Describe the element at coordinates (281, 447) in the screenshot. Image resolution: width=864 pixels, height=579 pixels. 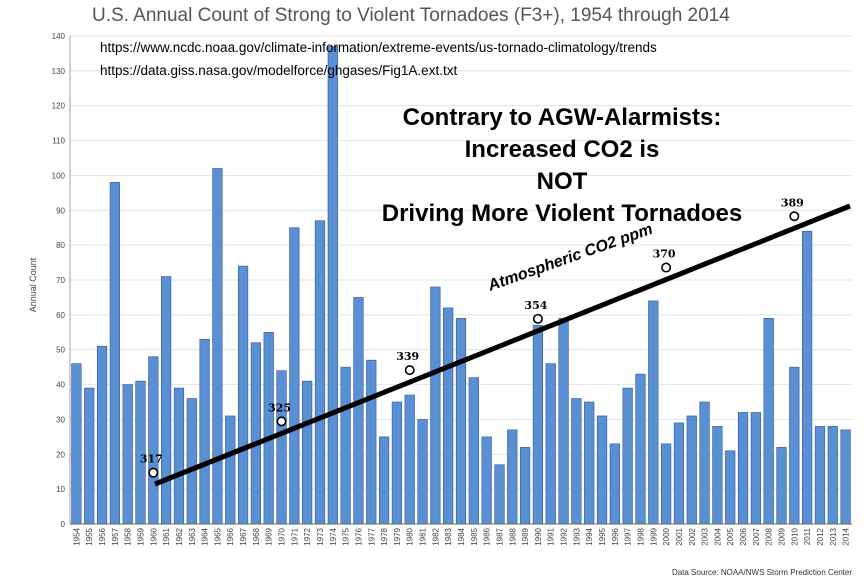
I see `bar-1970` at that location.